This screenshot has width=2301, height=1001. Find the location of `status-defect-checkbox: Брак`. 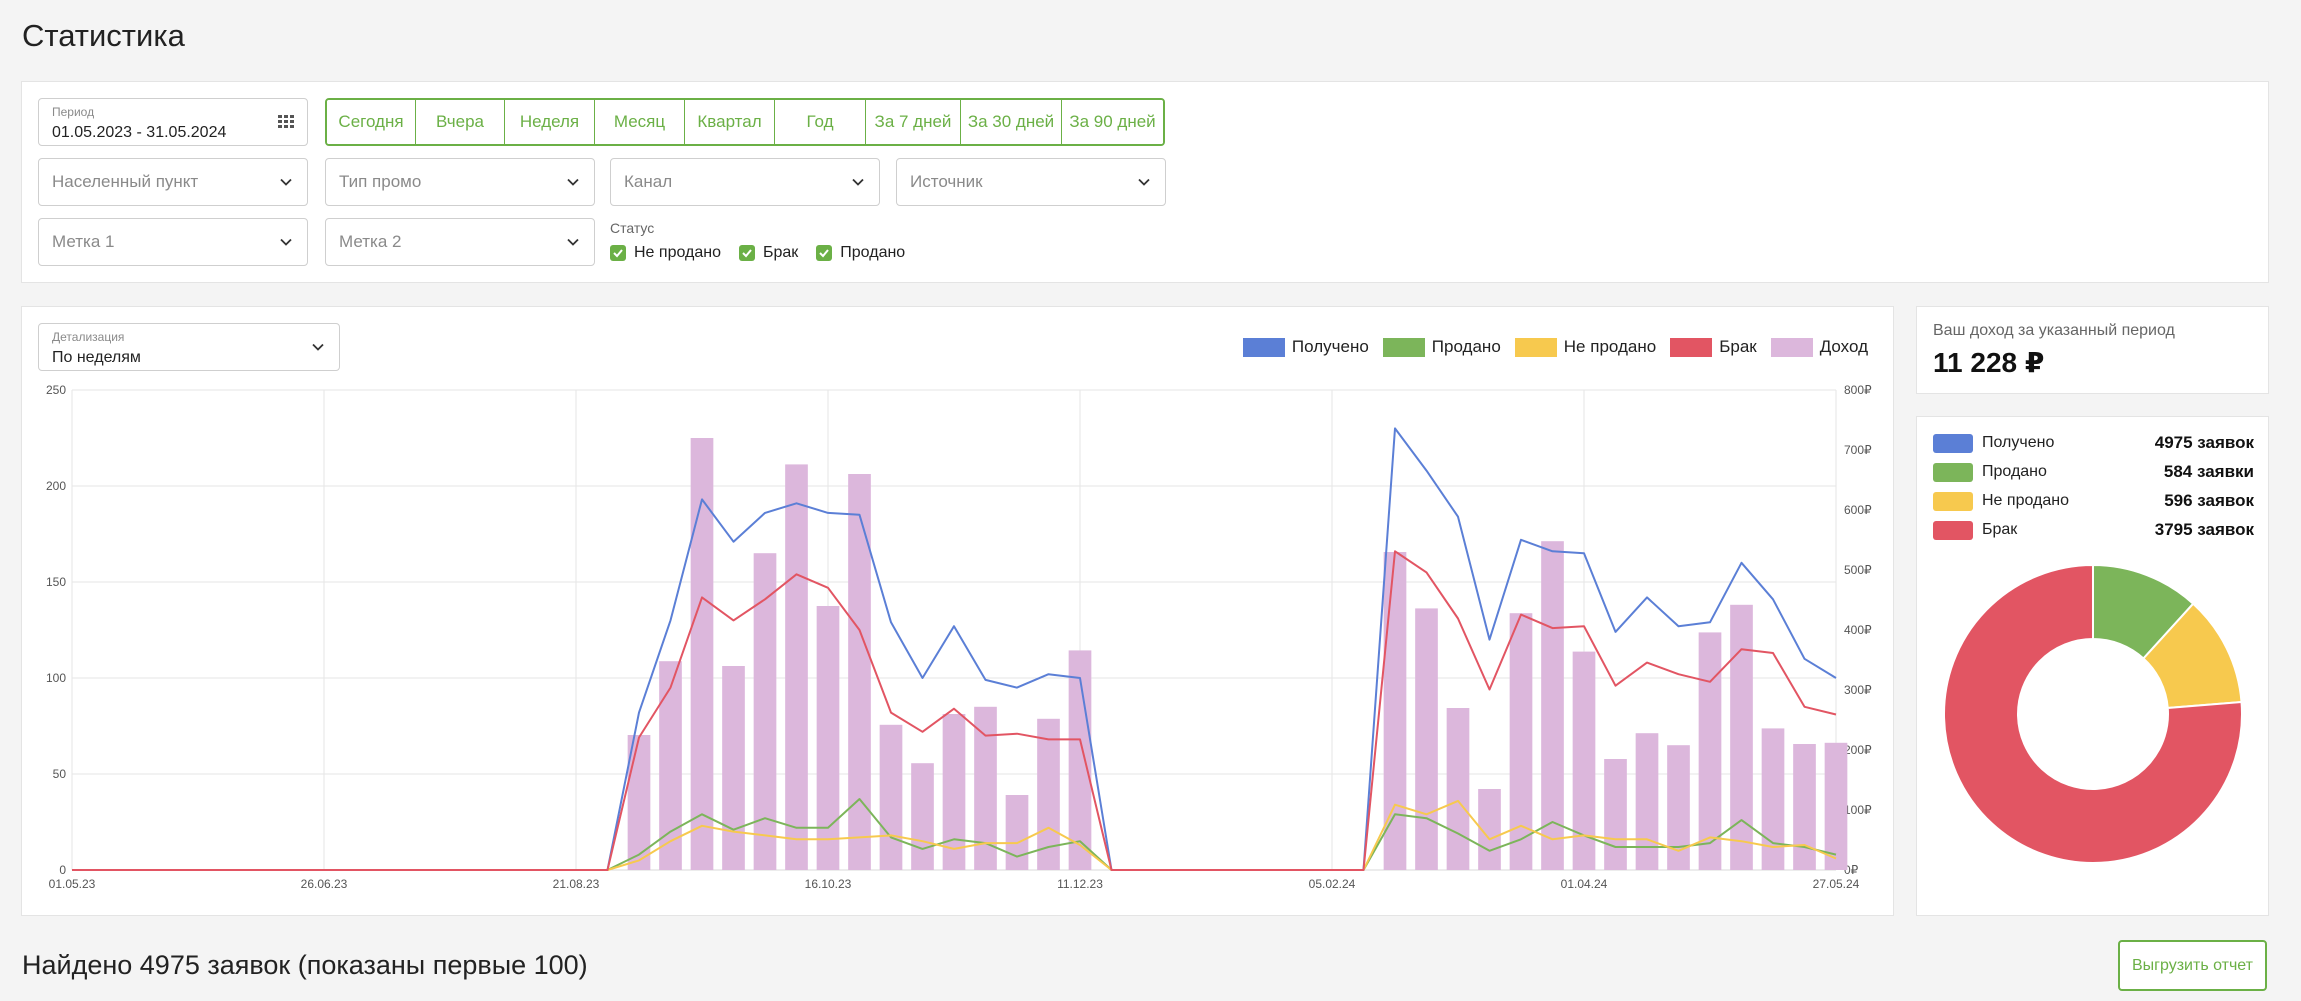

status-defect-checkbox: Брак is located at coordinates (768, 253).